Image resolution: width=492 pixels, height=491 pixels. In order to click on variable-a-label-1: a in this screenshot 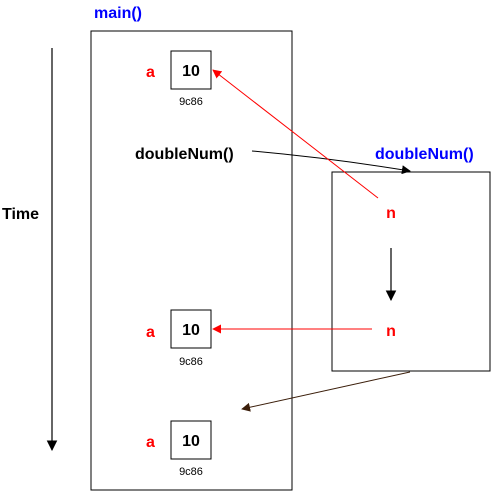, I will do `click(150, 72)`.